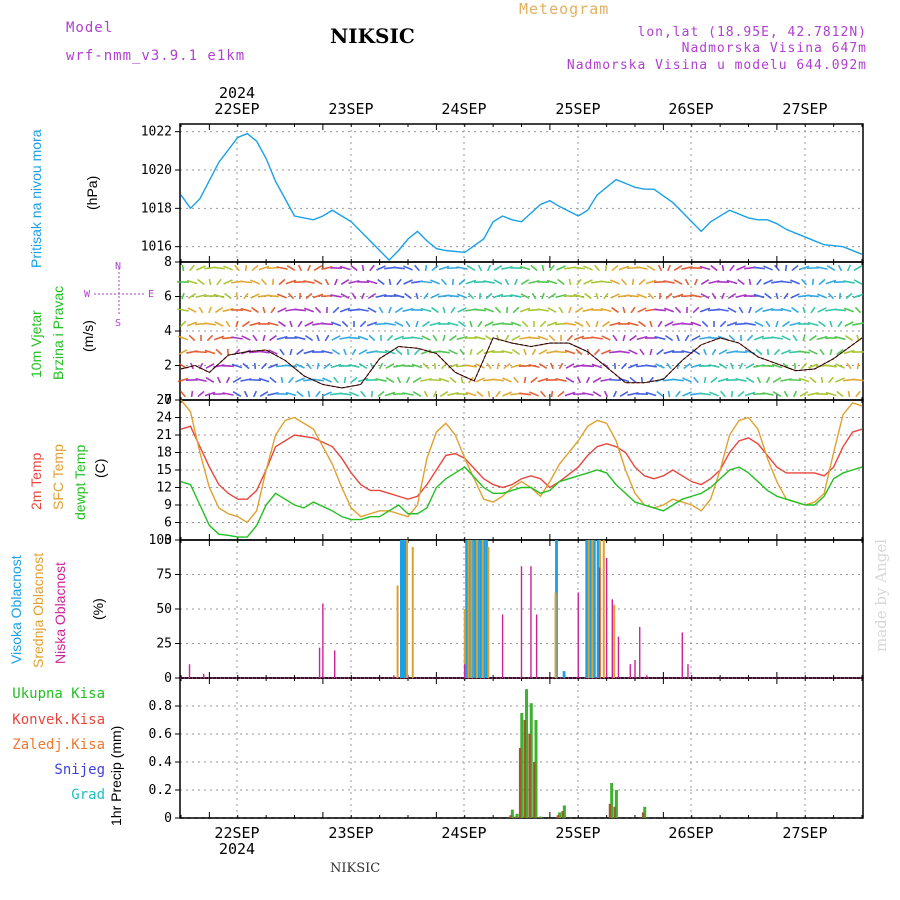  What do you see at coordinates (58, 694) in the screenshot?
I see `legend-ukupna-kisa: Ukupna Kisa` at bounding box center [58, 694].